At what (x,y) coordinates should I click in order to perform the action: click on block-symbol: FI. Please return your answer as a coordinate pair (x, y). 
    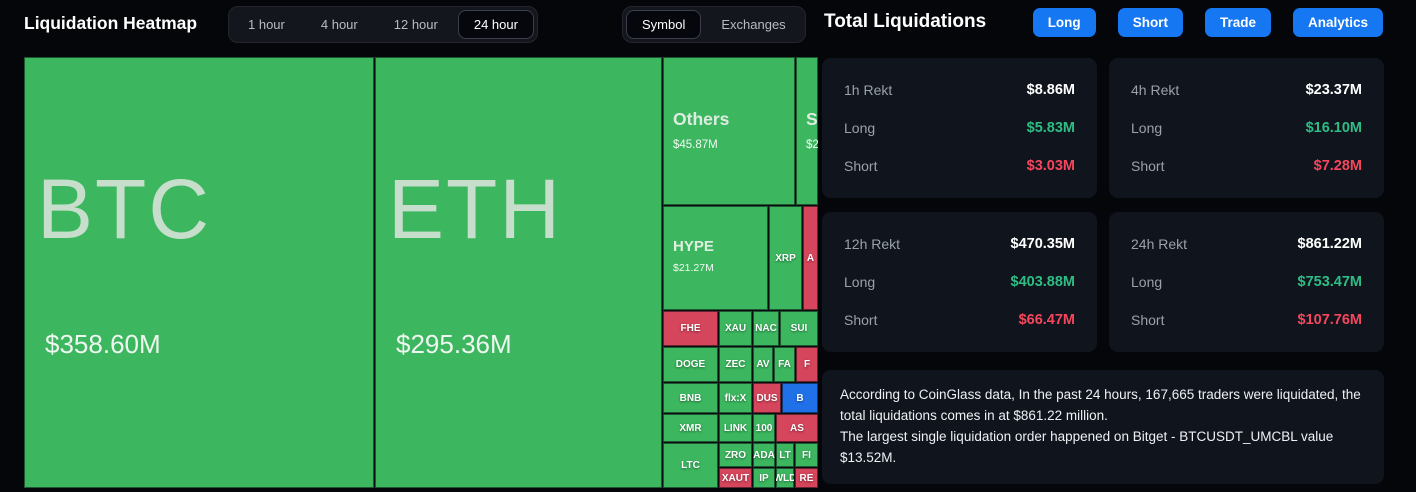
    Looking at the image, I should click on (806, 455).